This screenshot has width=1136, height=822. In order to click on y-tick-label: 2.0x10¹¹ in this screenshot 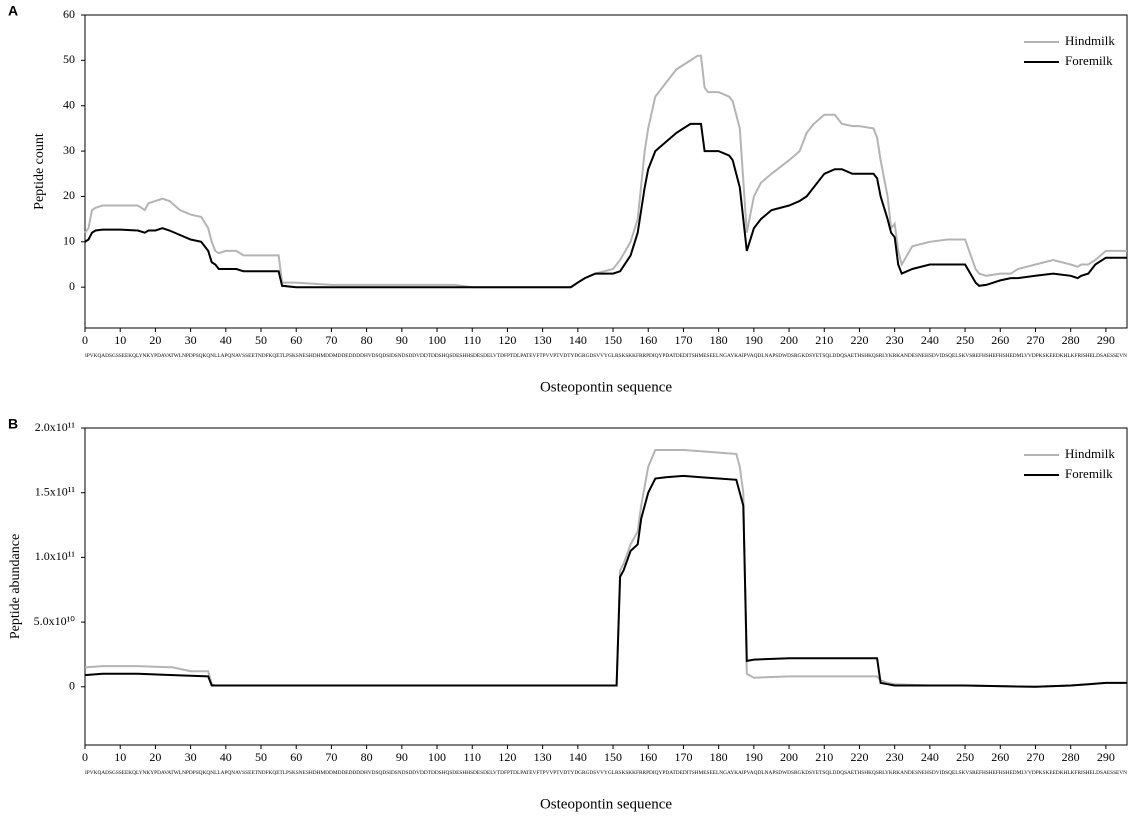, I will do `click(55, 427)`.